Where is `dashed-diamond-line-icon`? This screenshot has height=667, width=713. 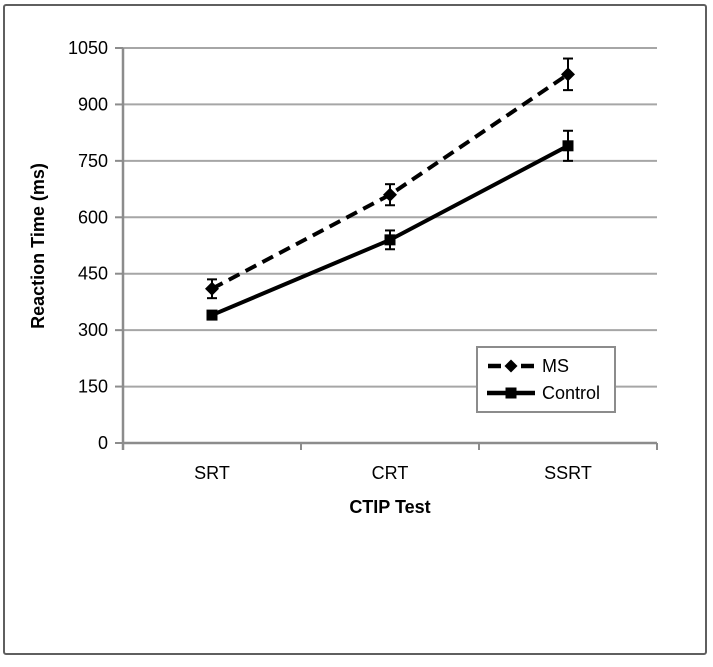
dashed-diamond-line-icon is located at coordinates (511, 366).